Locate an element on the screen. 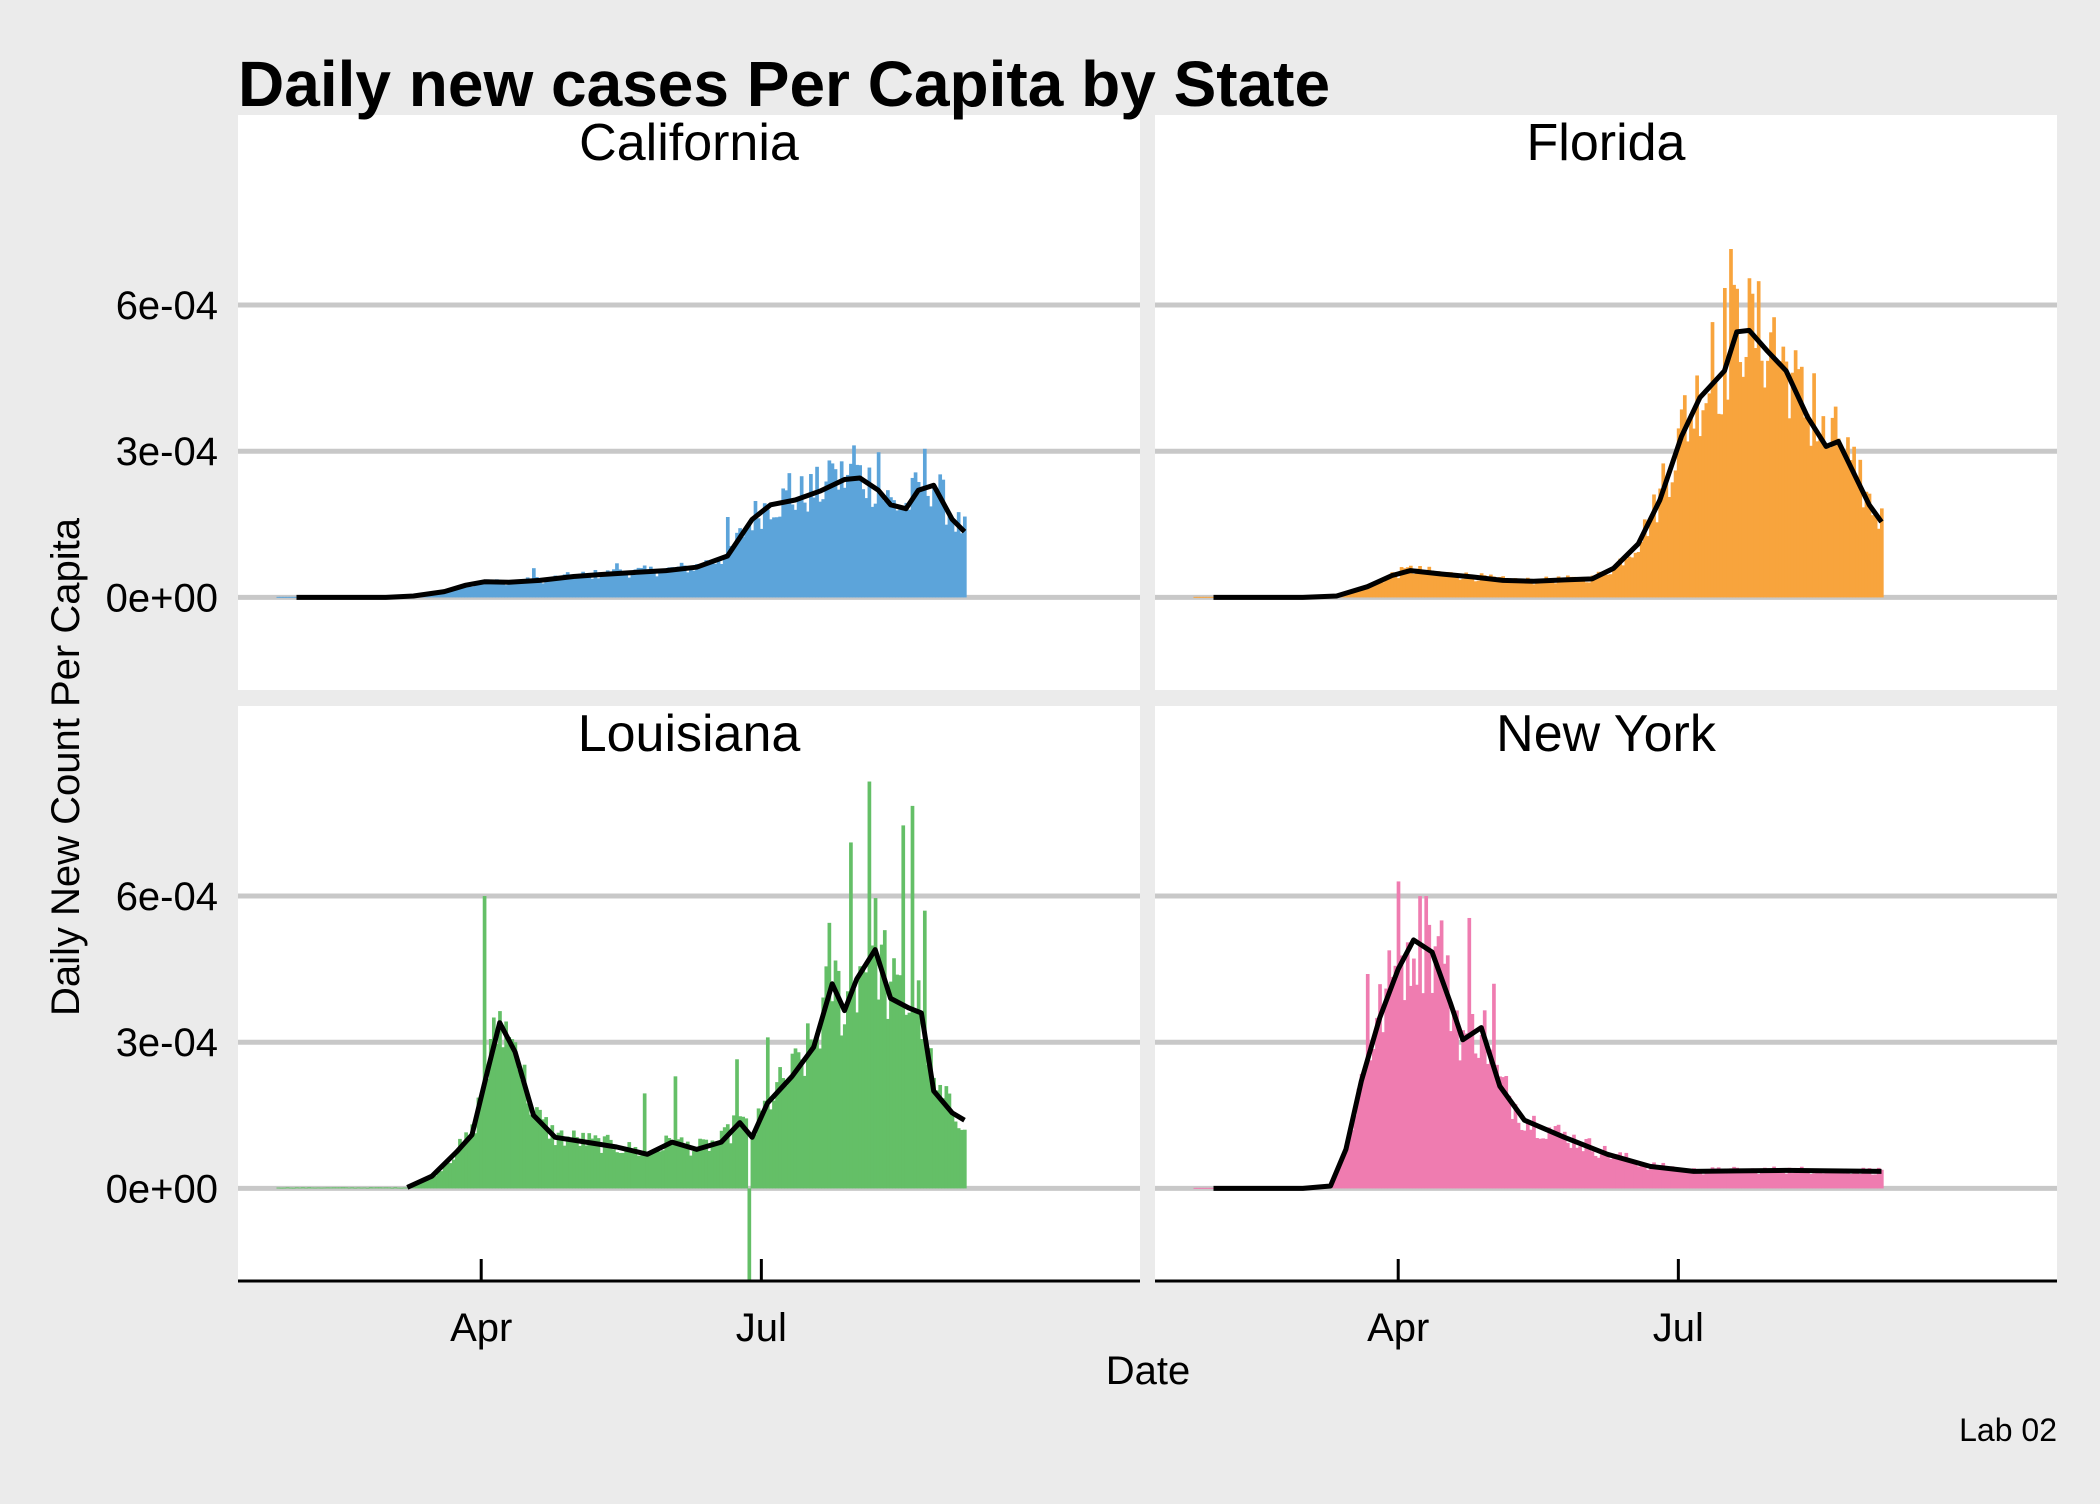  bars-louisiana is located at coordinates (621, 1031).